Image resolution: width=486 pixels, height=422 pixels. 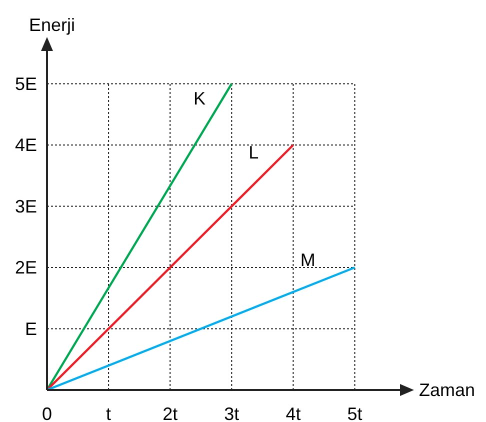 What do you see at coordinates (109, 413) in the screenshot?
I see `x-tick-label: t` at bounding box center [109, 413].